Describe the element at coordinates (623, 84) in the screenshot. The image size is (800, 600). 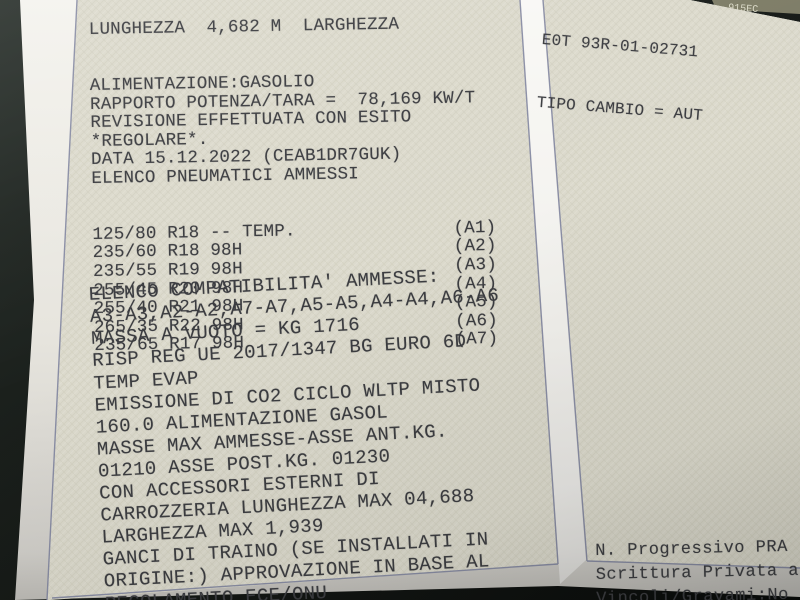
I see `gearbox-section: E0T 93R-01-02731 TIPO CAMBIO = AUT` at that location.